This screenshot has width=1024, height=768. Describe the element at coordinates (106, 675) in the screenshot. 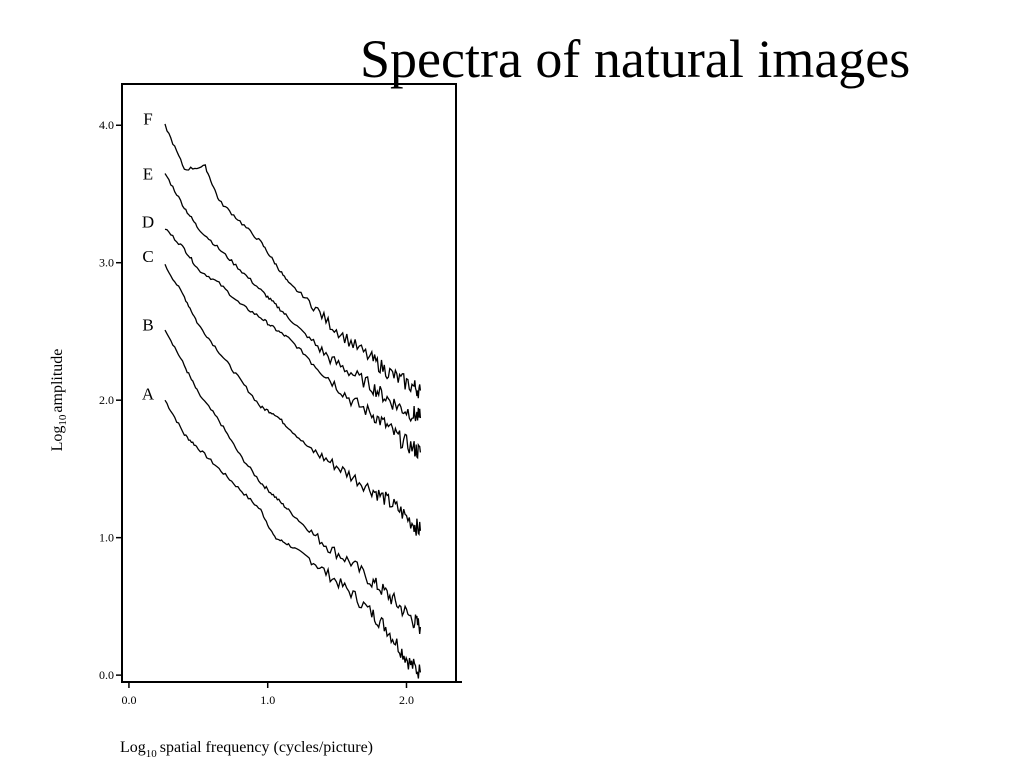

I see `y-tick-label-0: 0.0` at that location.